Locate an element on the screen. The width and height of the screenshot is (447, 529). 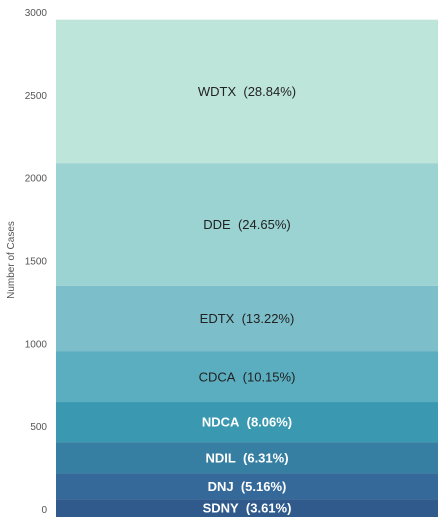
segment-label: DDE (24.65%) is located at coordinates (246, 224).